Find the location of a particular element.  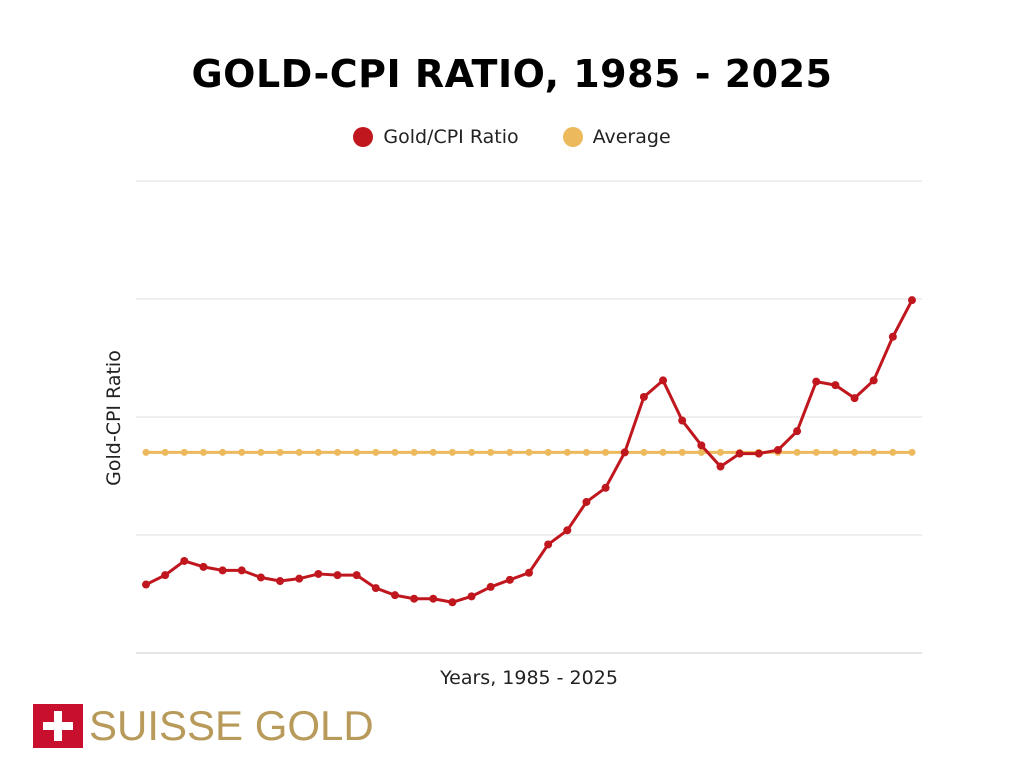

legend-swatch-ratio is located at coordinates (363, 137).